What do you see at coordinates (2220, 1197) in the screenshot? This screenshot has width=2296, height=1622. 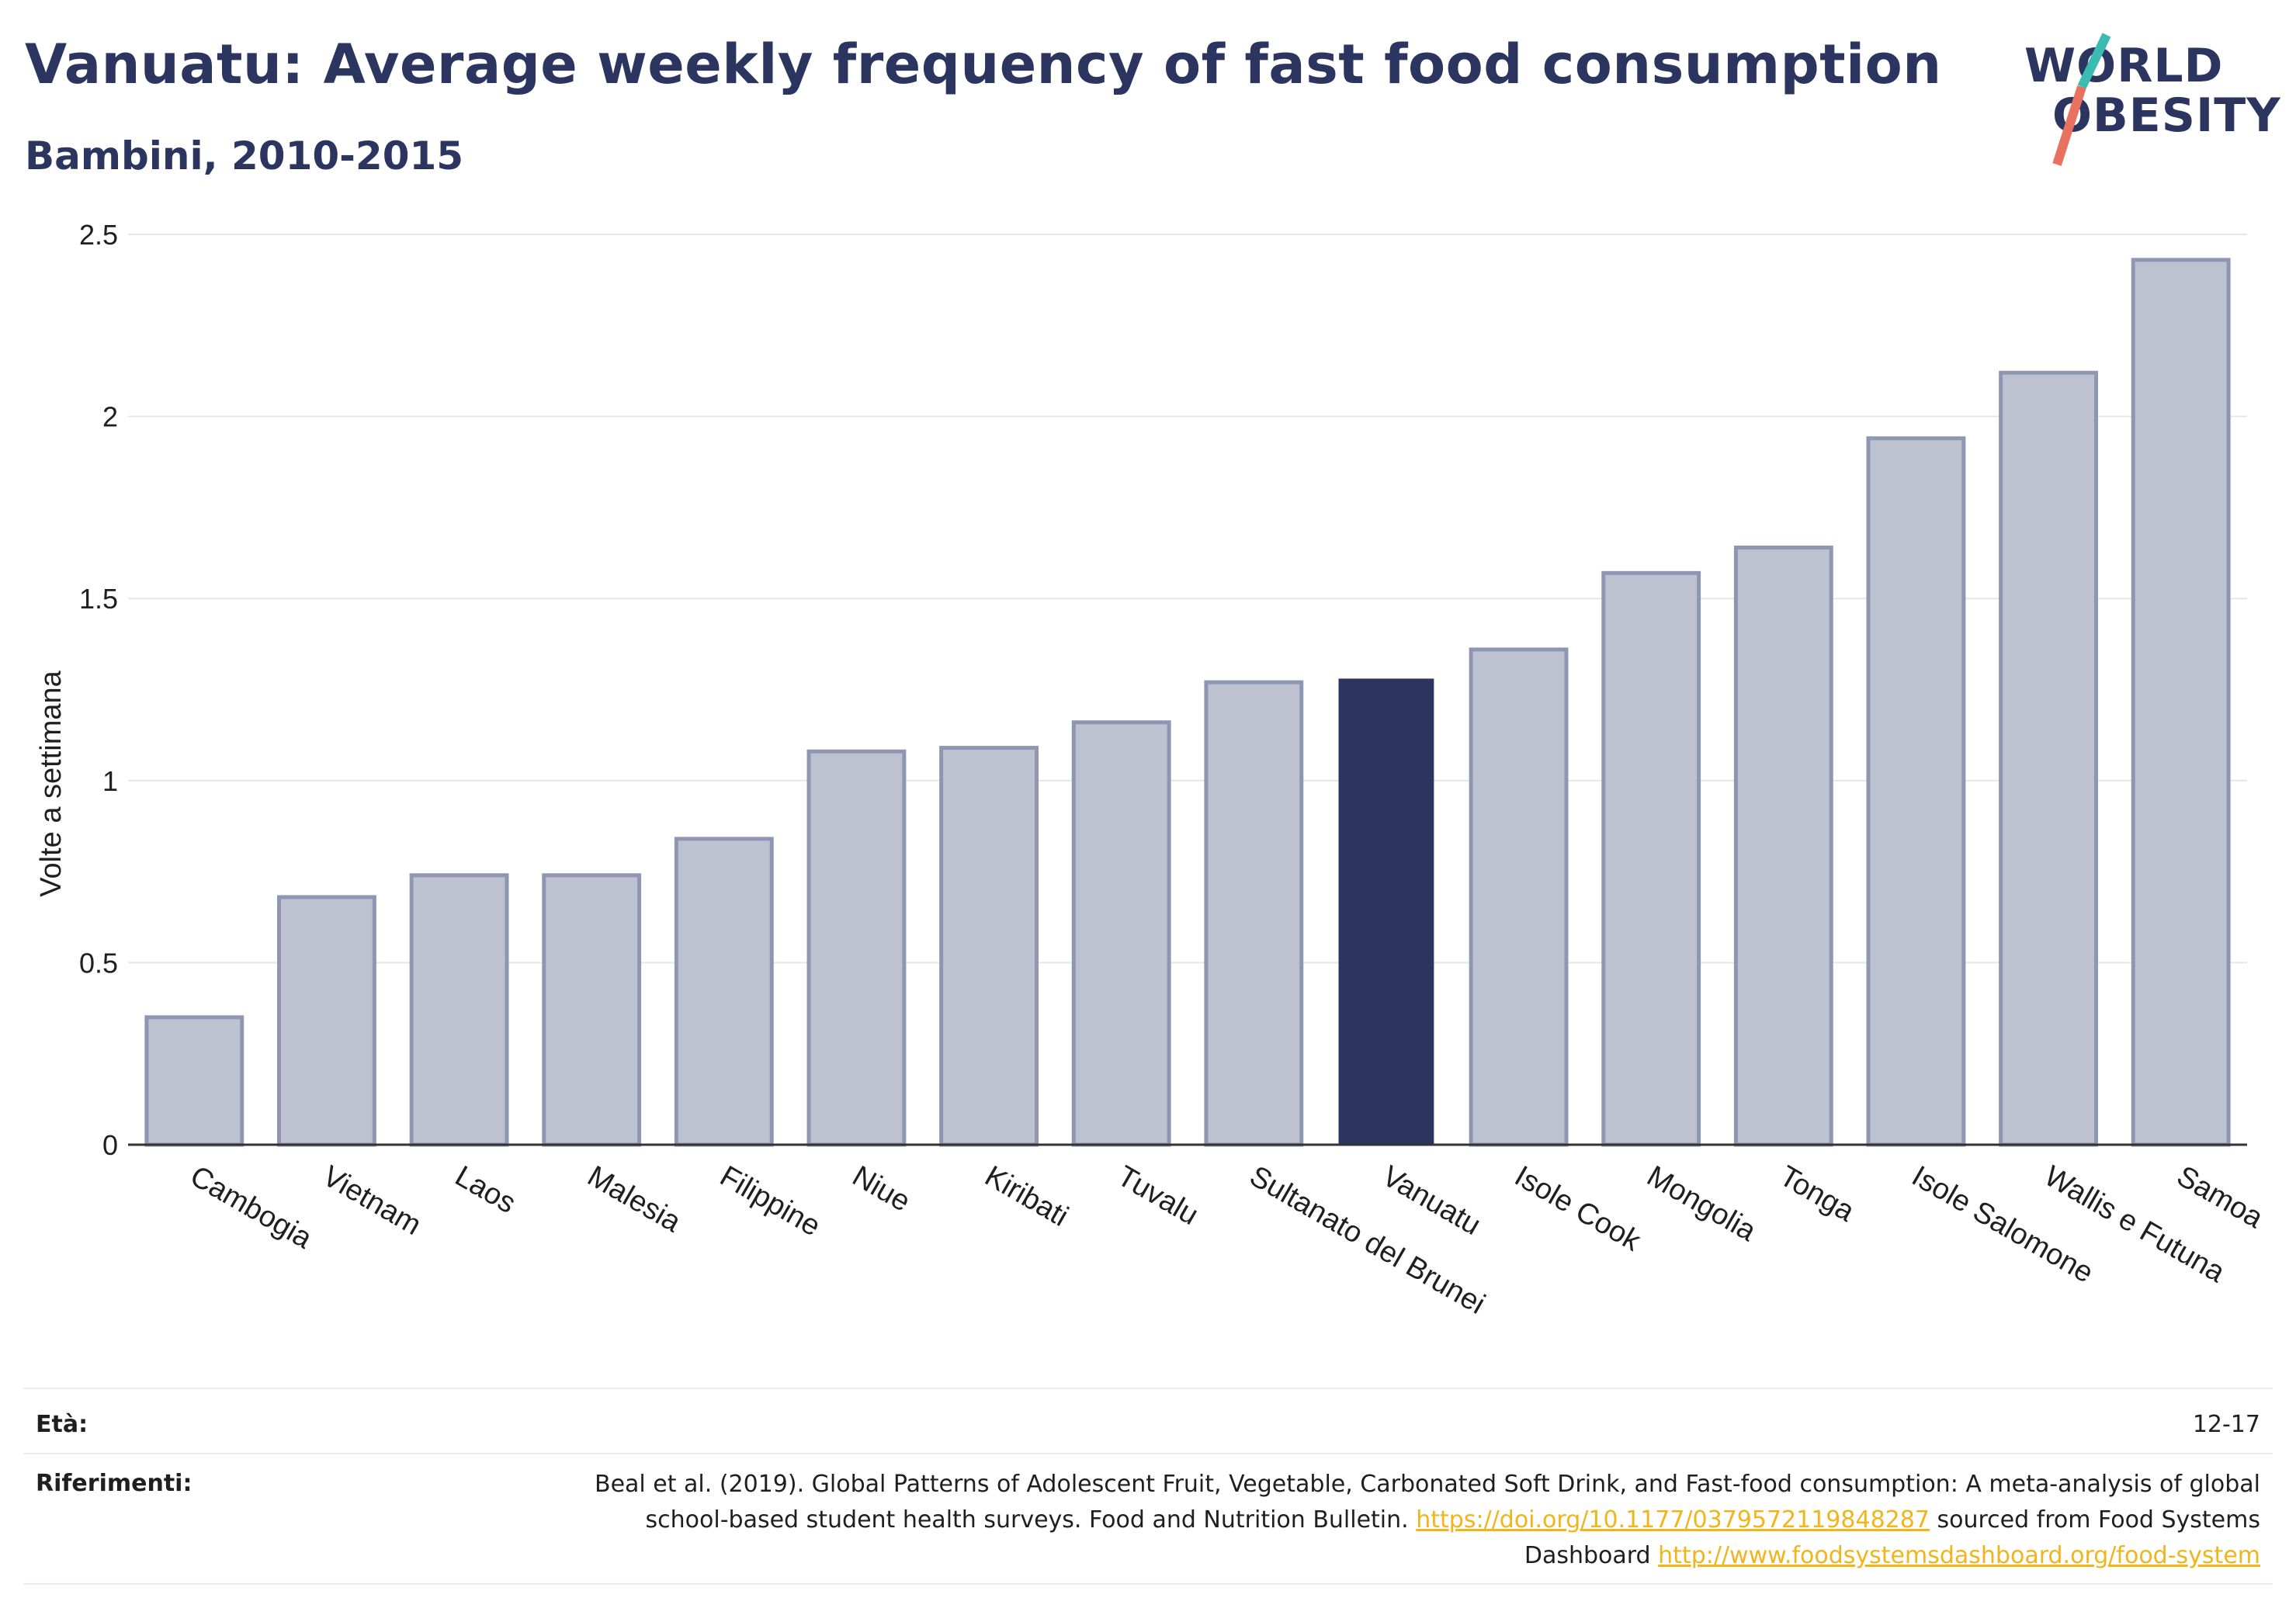 I see `x-tick-label: Samoa` at bounding box center [2220, 1197].